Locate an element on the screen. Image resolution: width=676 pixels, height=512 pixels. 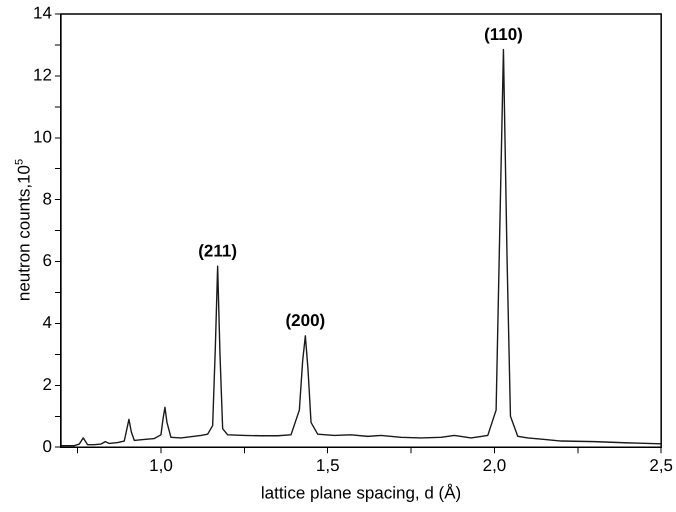
x-tick-label: 2,5 is located at coordinates (661, 466).